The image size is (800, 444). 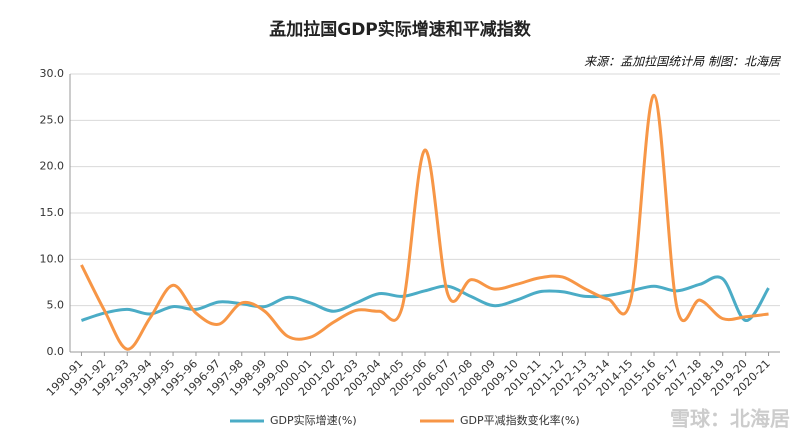 What do you see at coordinates (682, 62) in the screenshot?
I see `annotation: 来源：孟加拉国统计局 制图：北海居` at bounding box center [682, 62].